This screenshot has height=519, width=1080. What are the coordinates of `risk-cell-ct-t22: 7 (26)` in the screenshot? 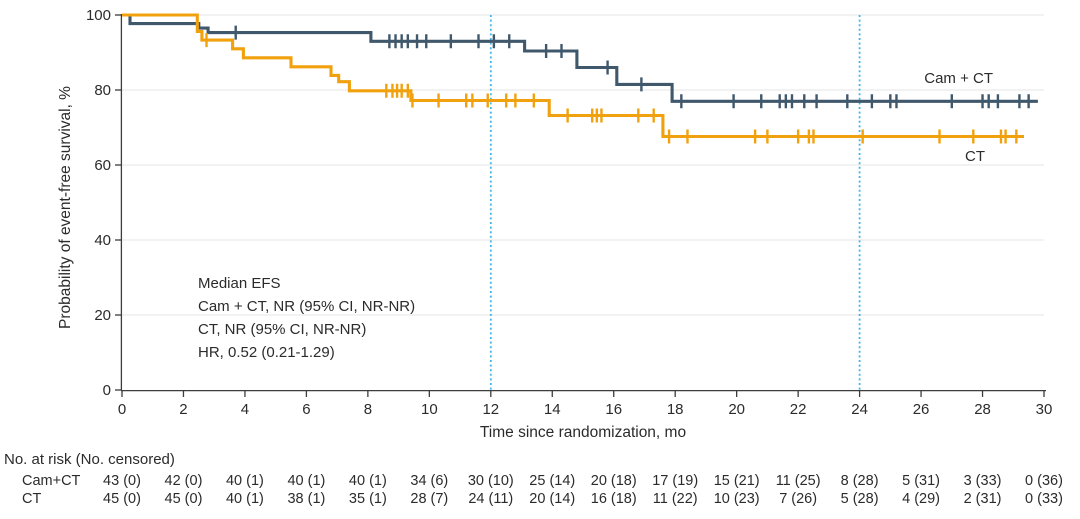 It's located at (798, 499).